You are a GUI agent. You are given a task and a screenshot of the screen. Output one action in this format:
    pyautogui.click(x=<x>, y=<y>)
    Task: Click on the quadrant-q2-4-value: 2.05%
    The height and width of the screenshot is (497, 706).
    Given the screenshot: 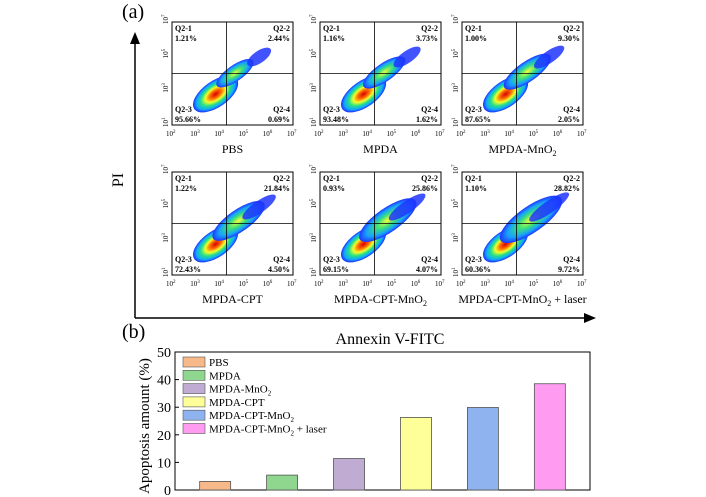 What is the action you would take?
    pyautogui.click(x=569, y=119)
    